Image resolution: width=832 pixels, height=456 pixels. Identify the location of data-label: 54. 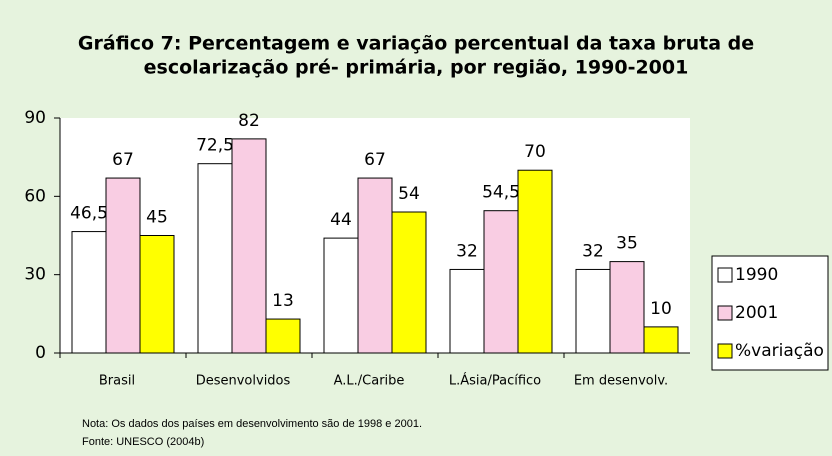
(409, 194).